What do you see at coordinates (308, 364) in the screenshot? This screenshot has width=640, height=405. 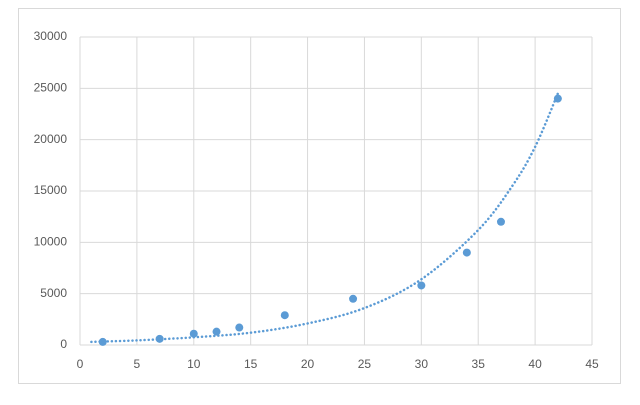 I see `x-tick-label: 20` at bounding box center [308, 364].